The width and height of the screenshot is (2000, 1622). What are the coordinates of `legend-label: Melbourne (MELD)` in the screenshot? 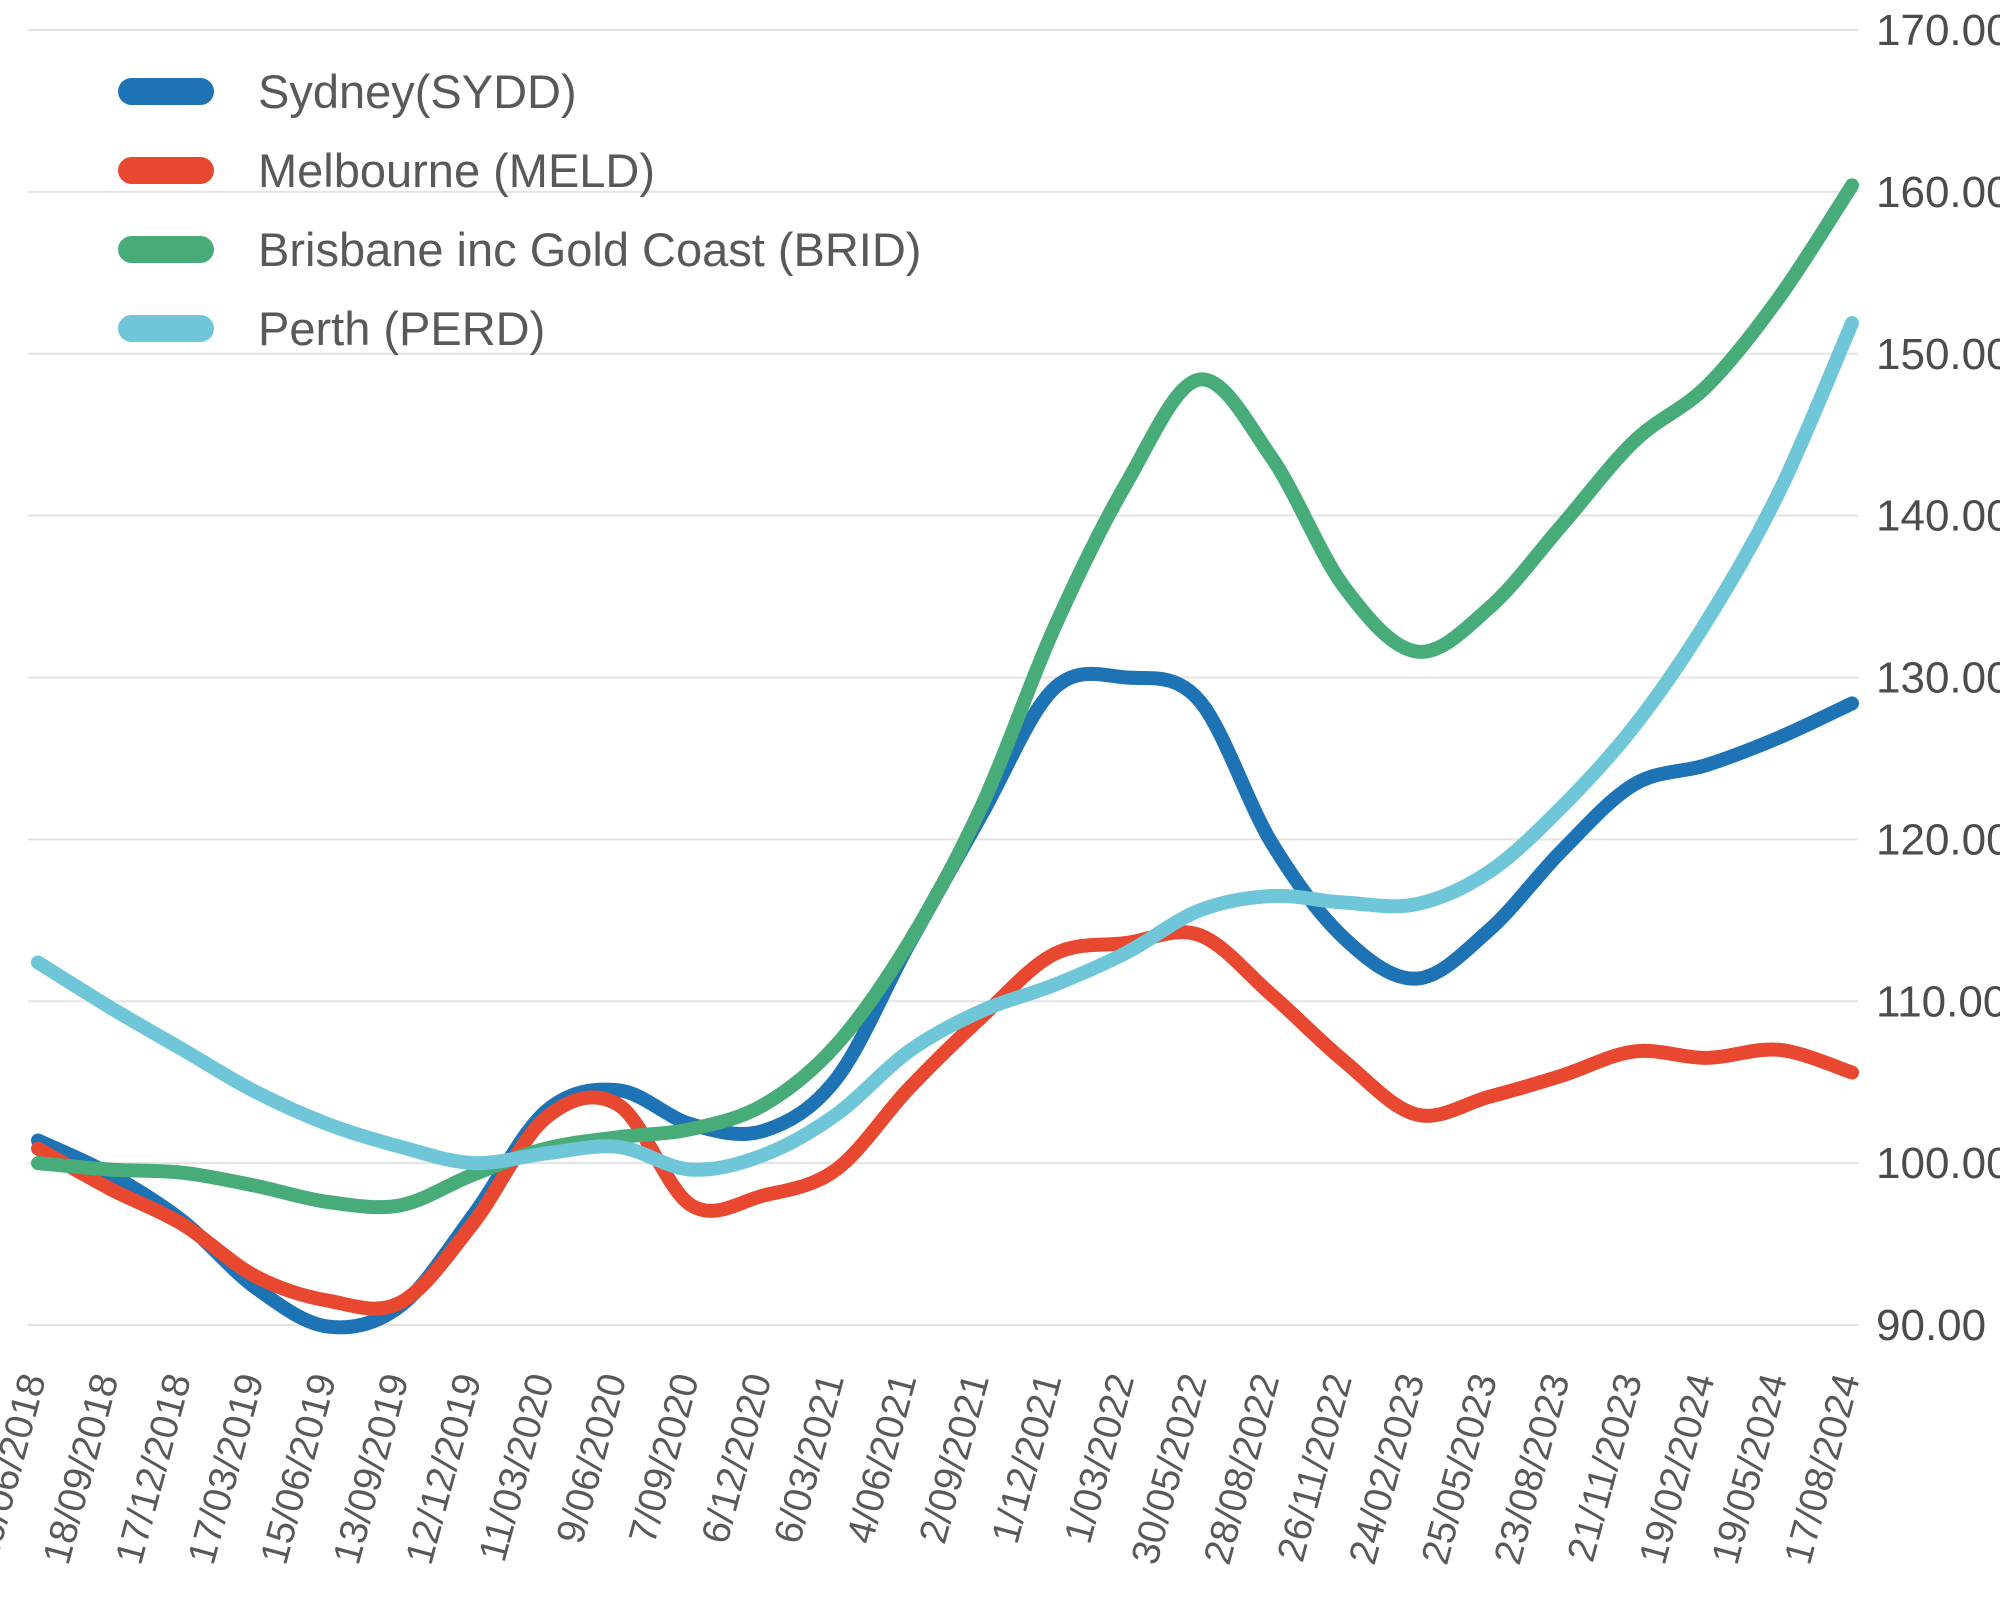 It's located at (457, 170).